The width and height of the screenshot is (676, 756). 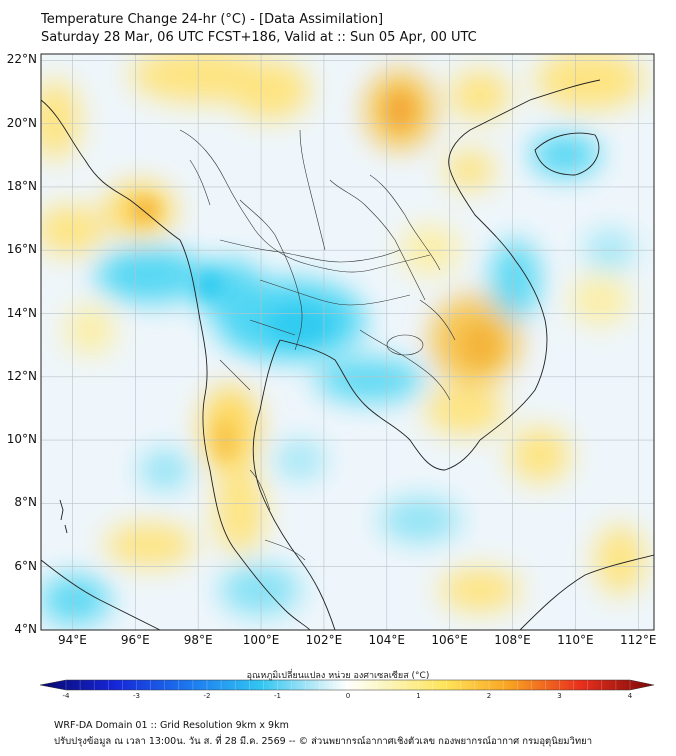 What do you see at coordinates (135, 640) in the screenshot?
I see `lon-label: 96°E` at bounding box center [135, 640].